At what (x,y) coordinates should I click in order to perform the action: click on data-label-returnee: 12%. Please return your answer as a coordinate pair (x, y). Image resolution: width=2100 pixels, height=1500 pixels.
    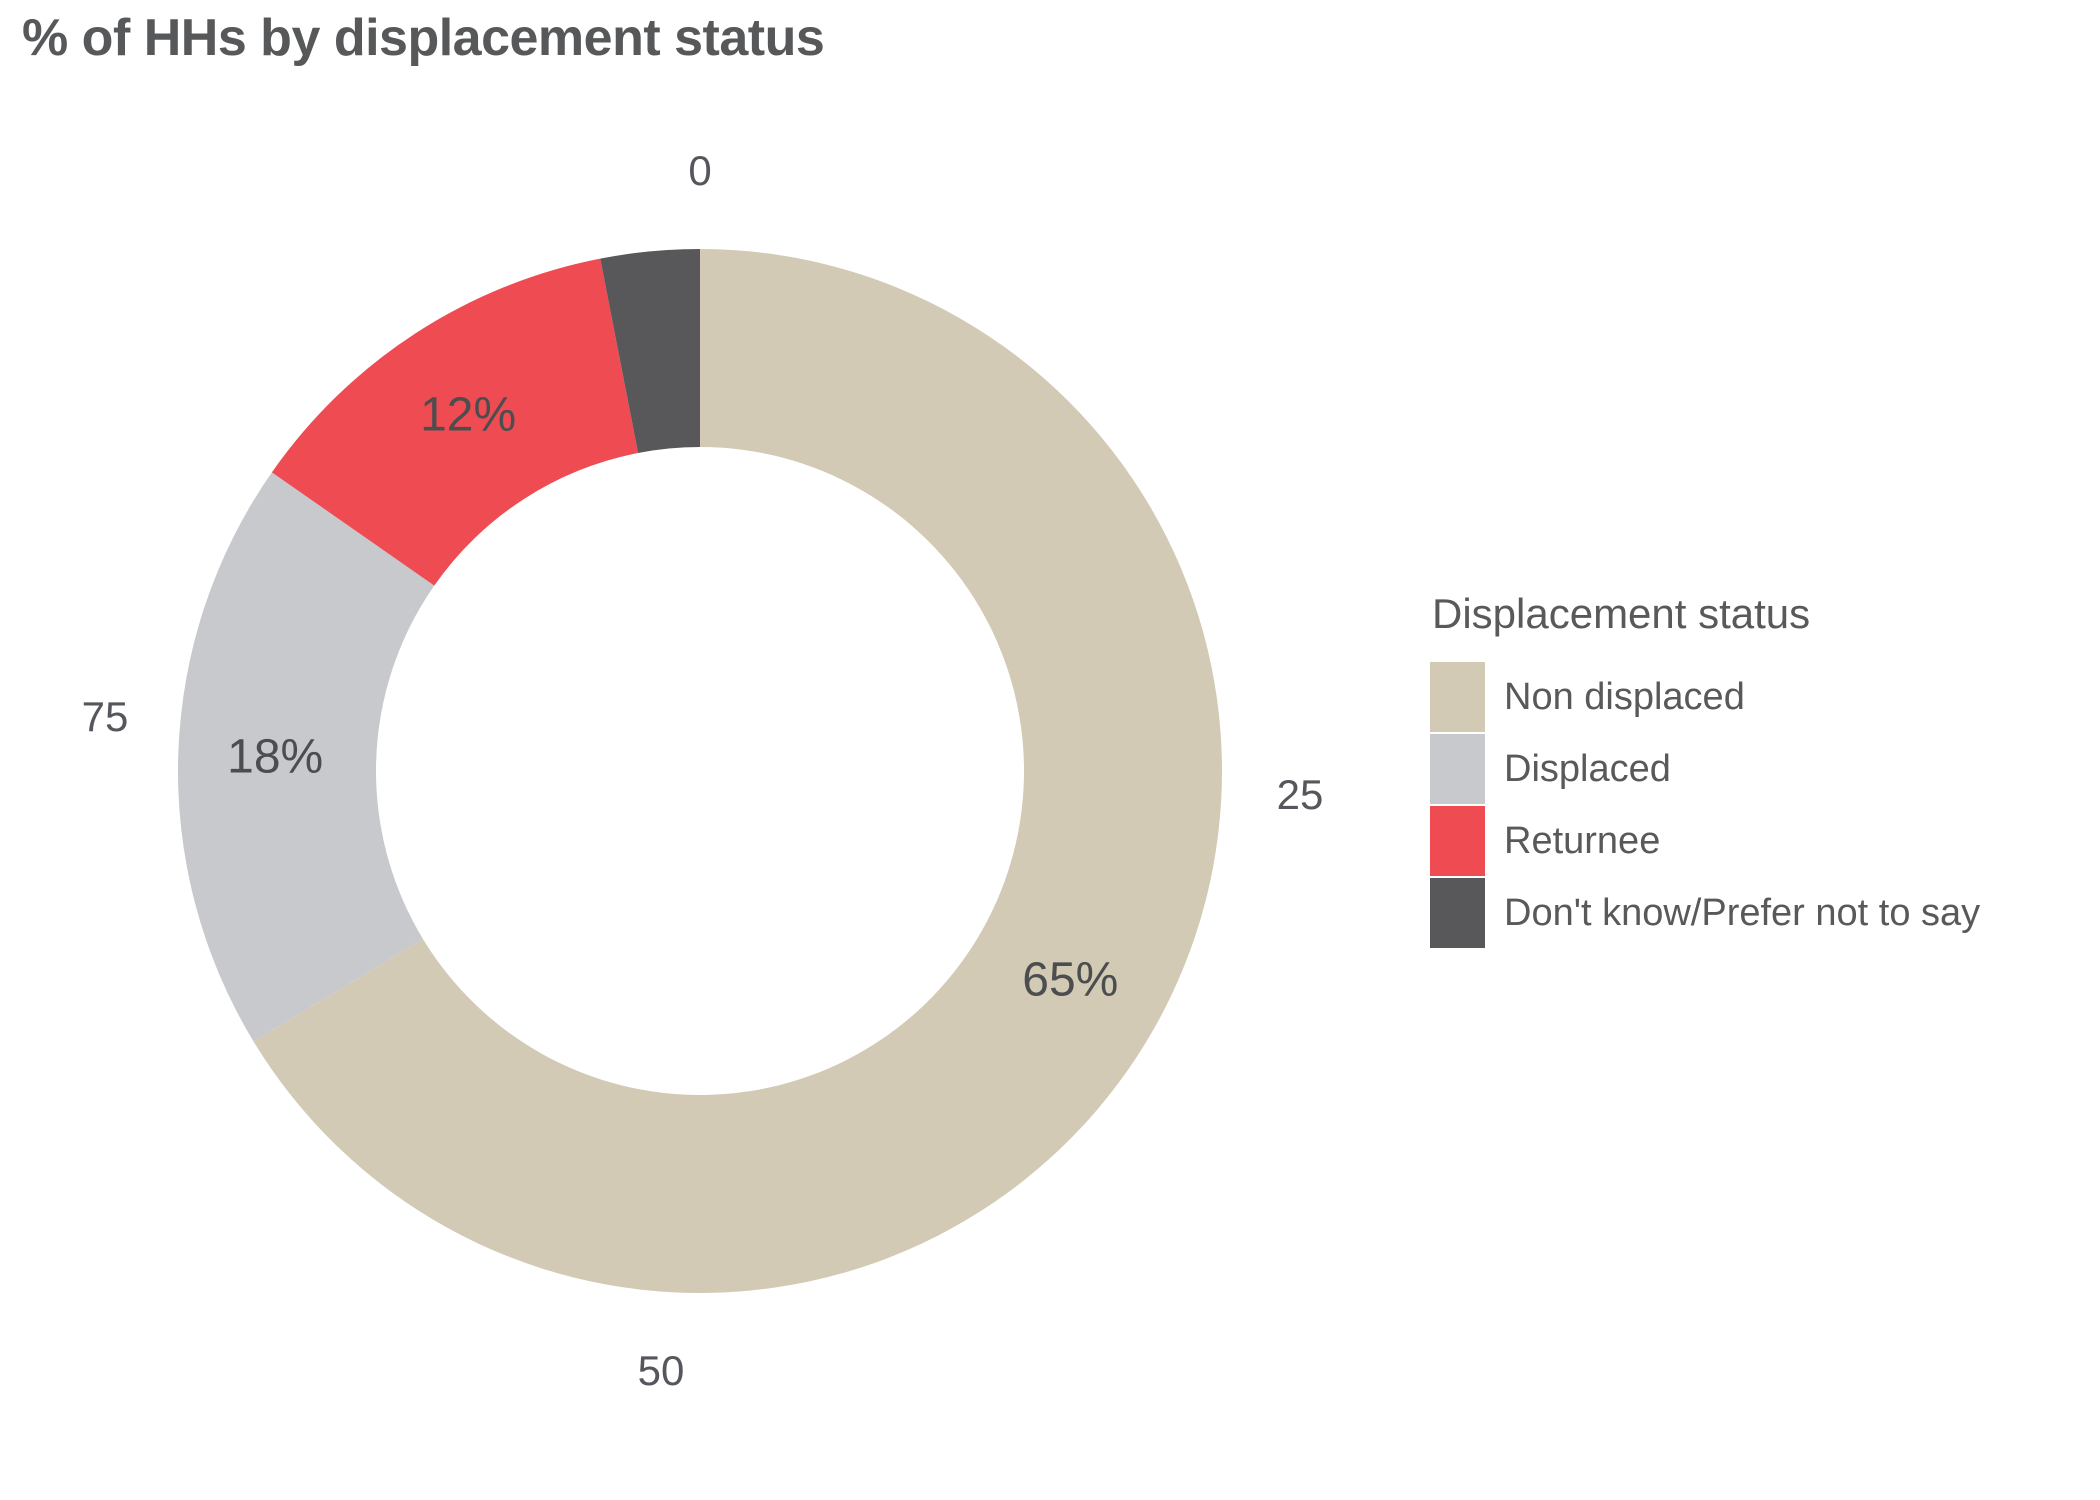
    Looking at the image, I should click on (468, 415).